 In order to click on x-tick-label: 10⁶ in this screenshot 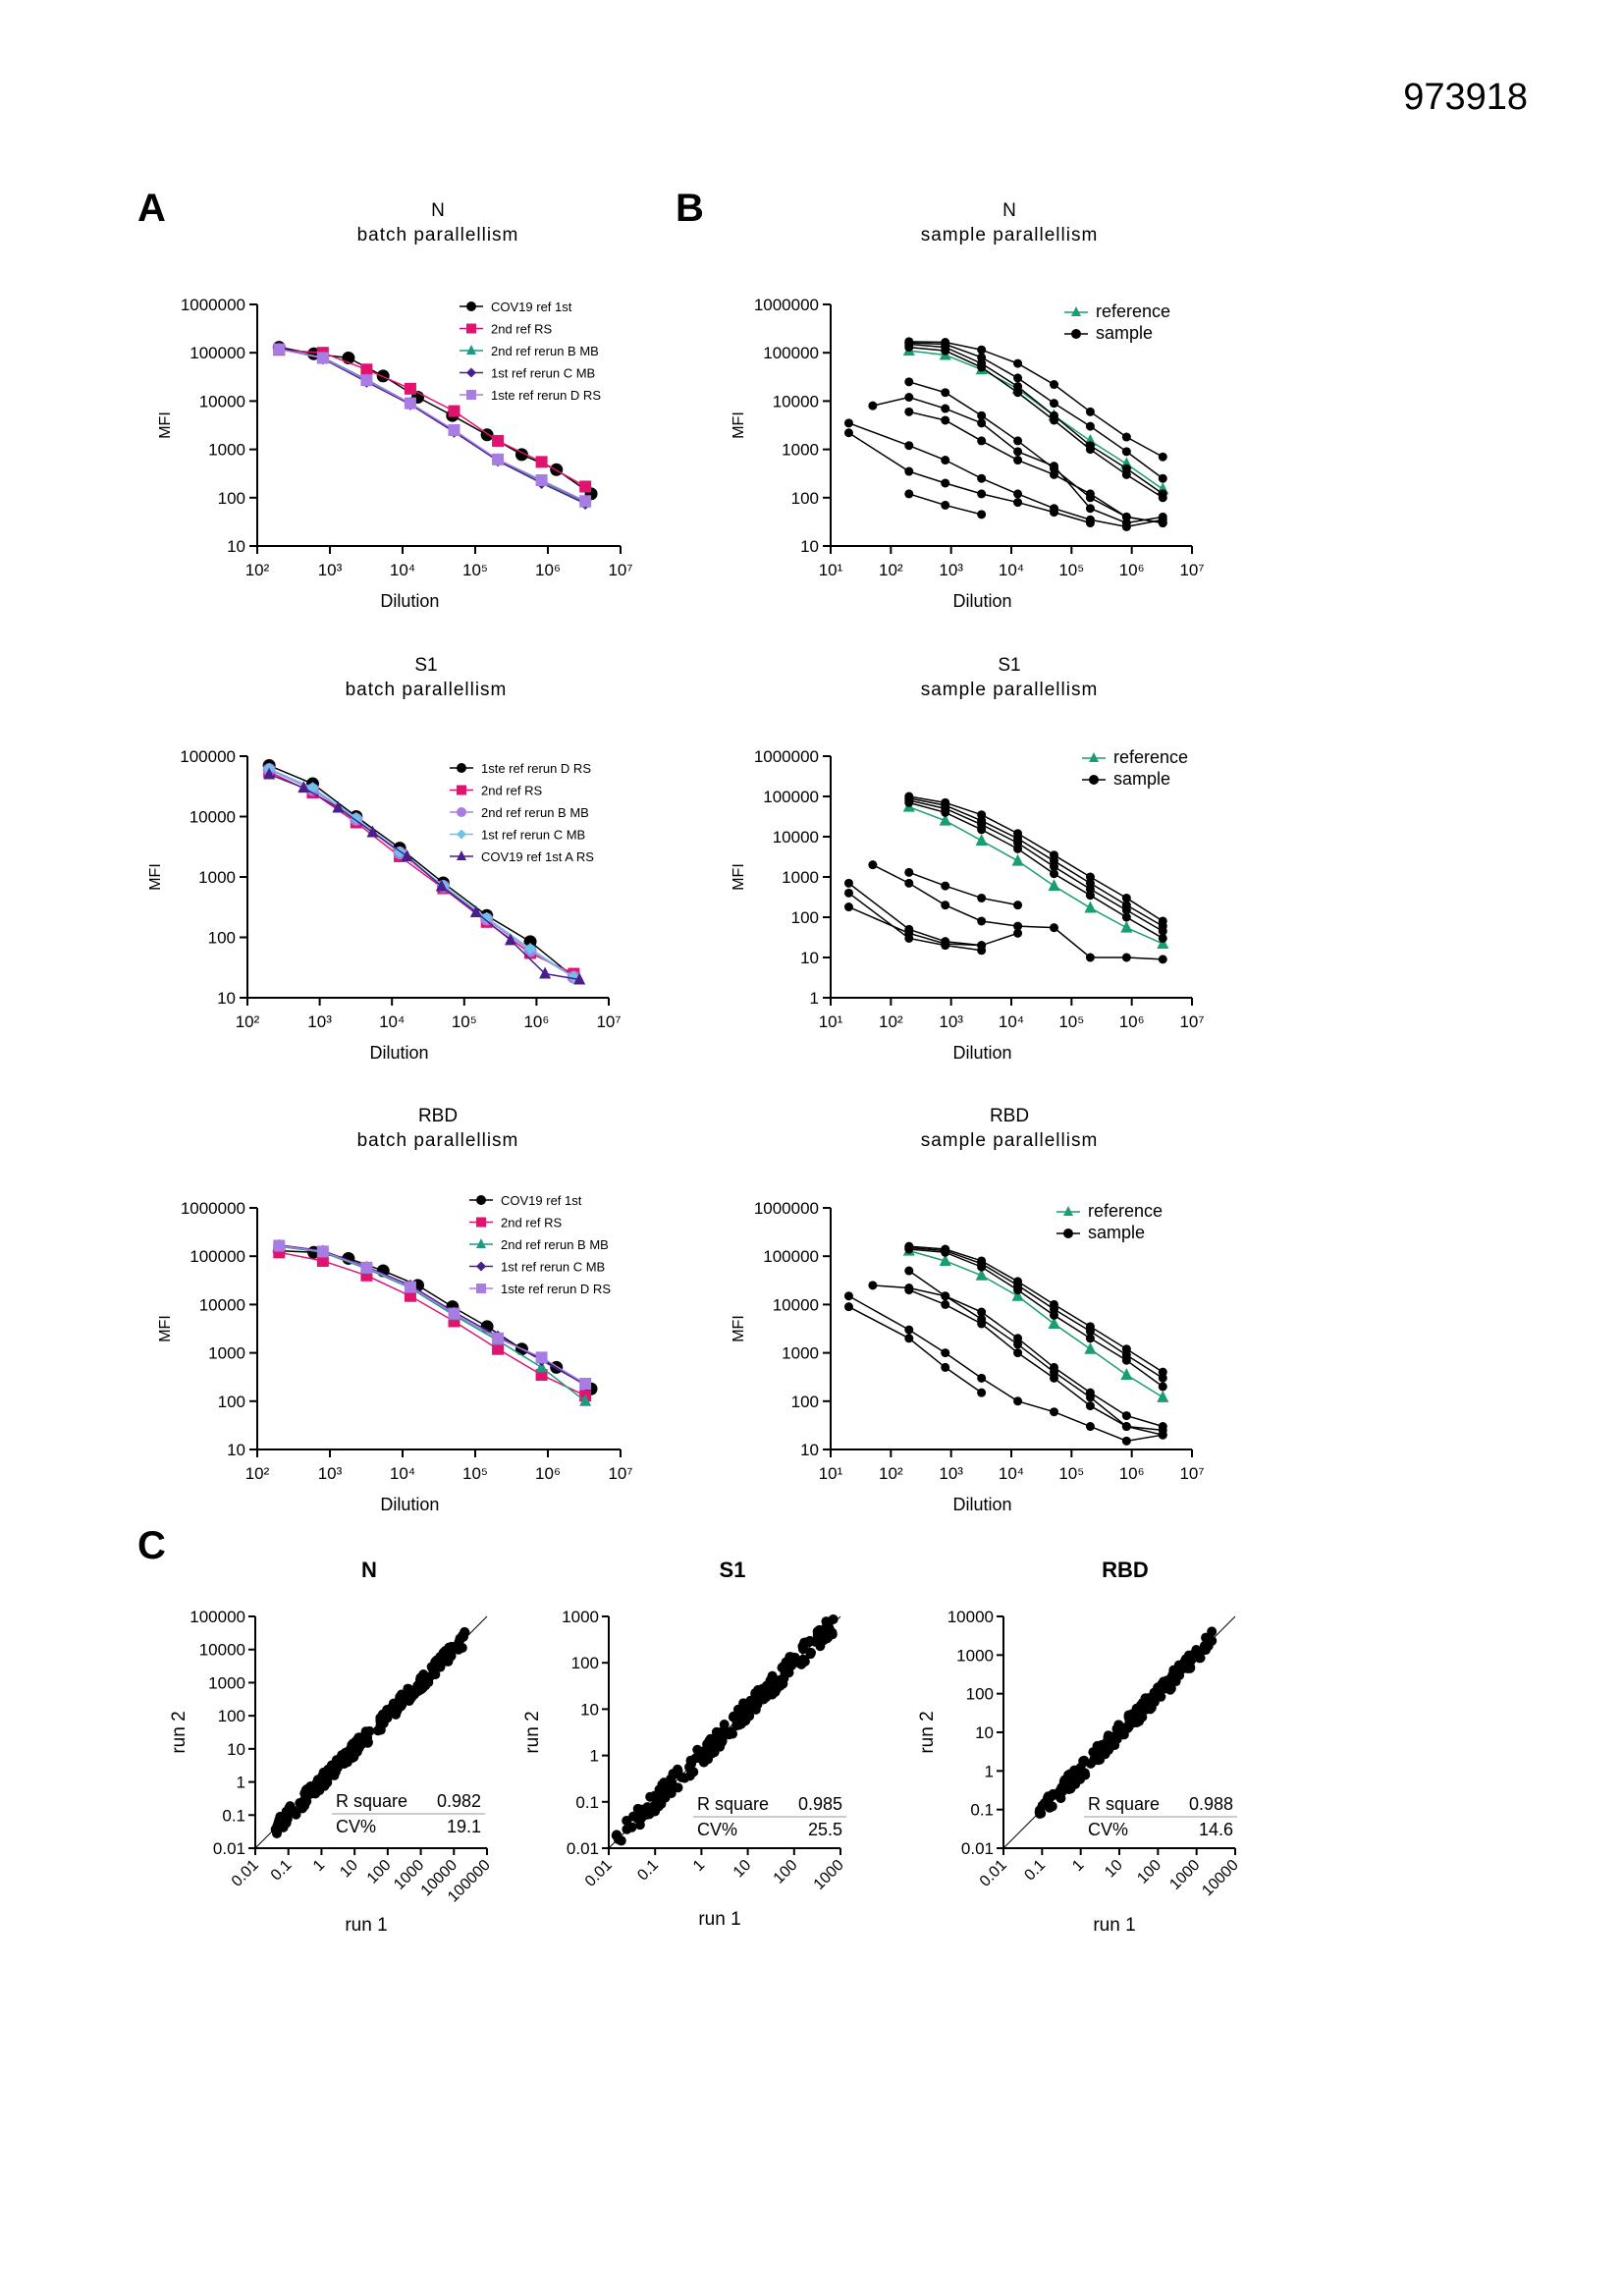, I will do `click(548, 570)`.